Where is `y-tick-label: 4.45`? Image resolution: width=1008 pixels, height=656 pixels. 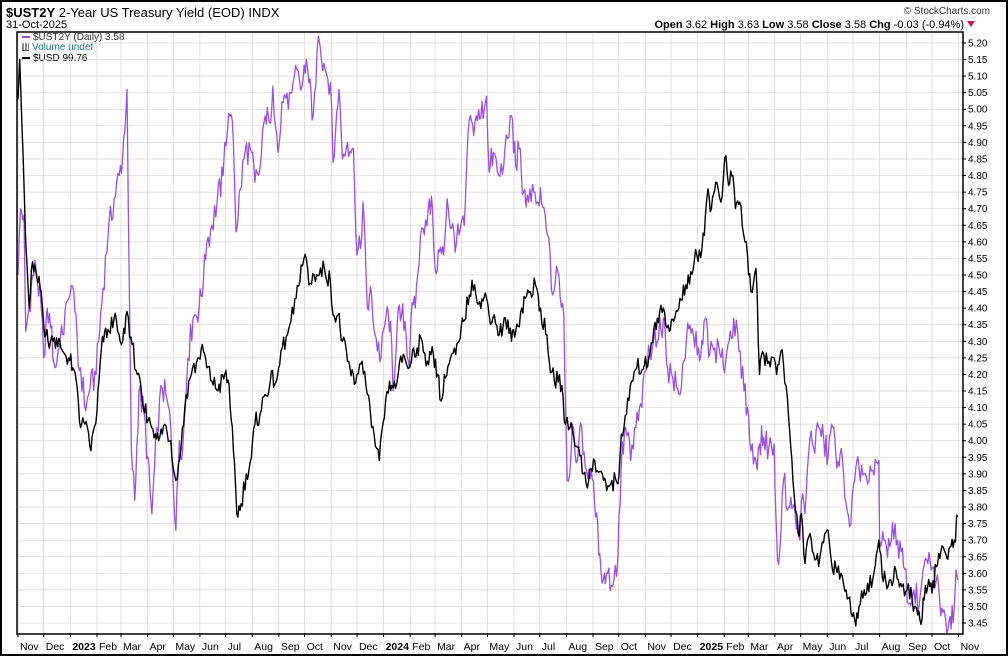
y-tick-label: 4.45 is located at coordinates (978, 292).